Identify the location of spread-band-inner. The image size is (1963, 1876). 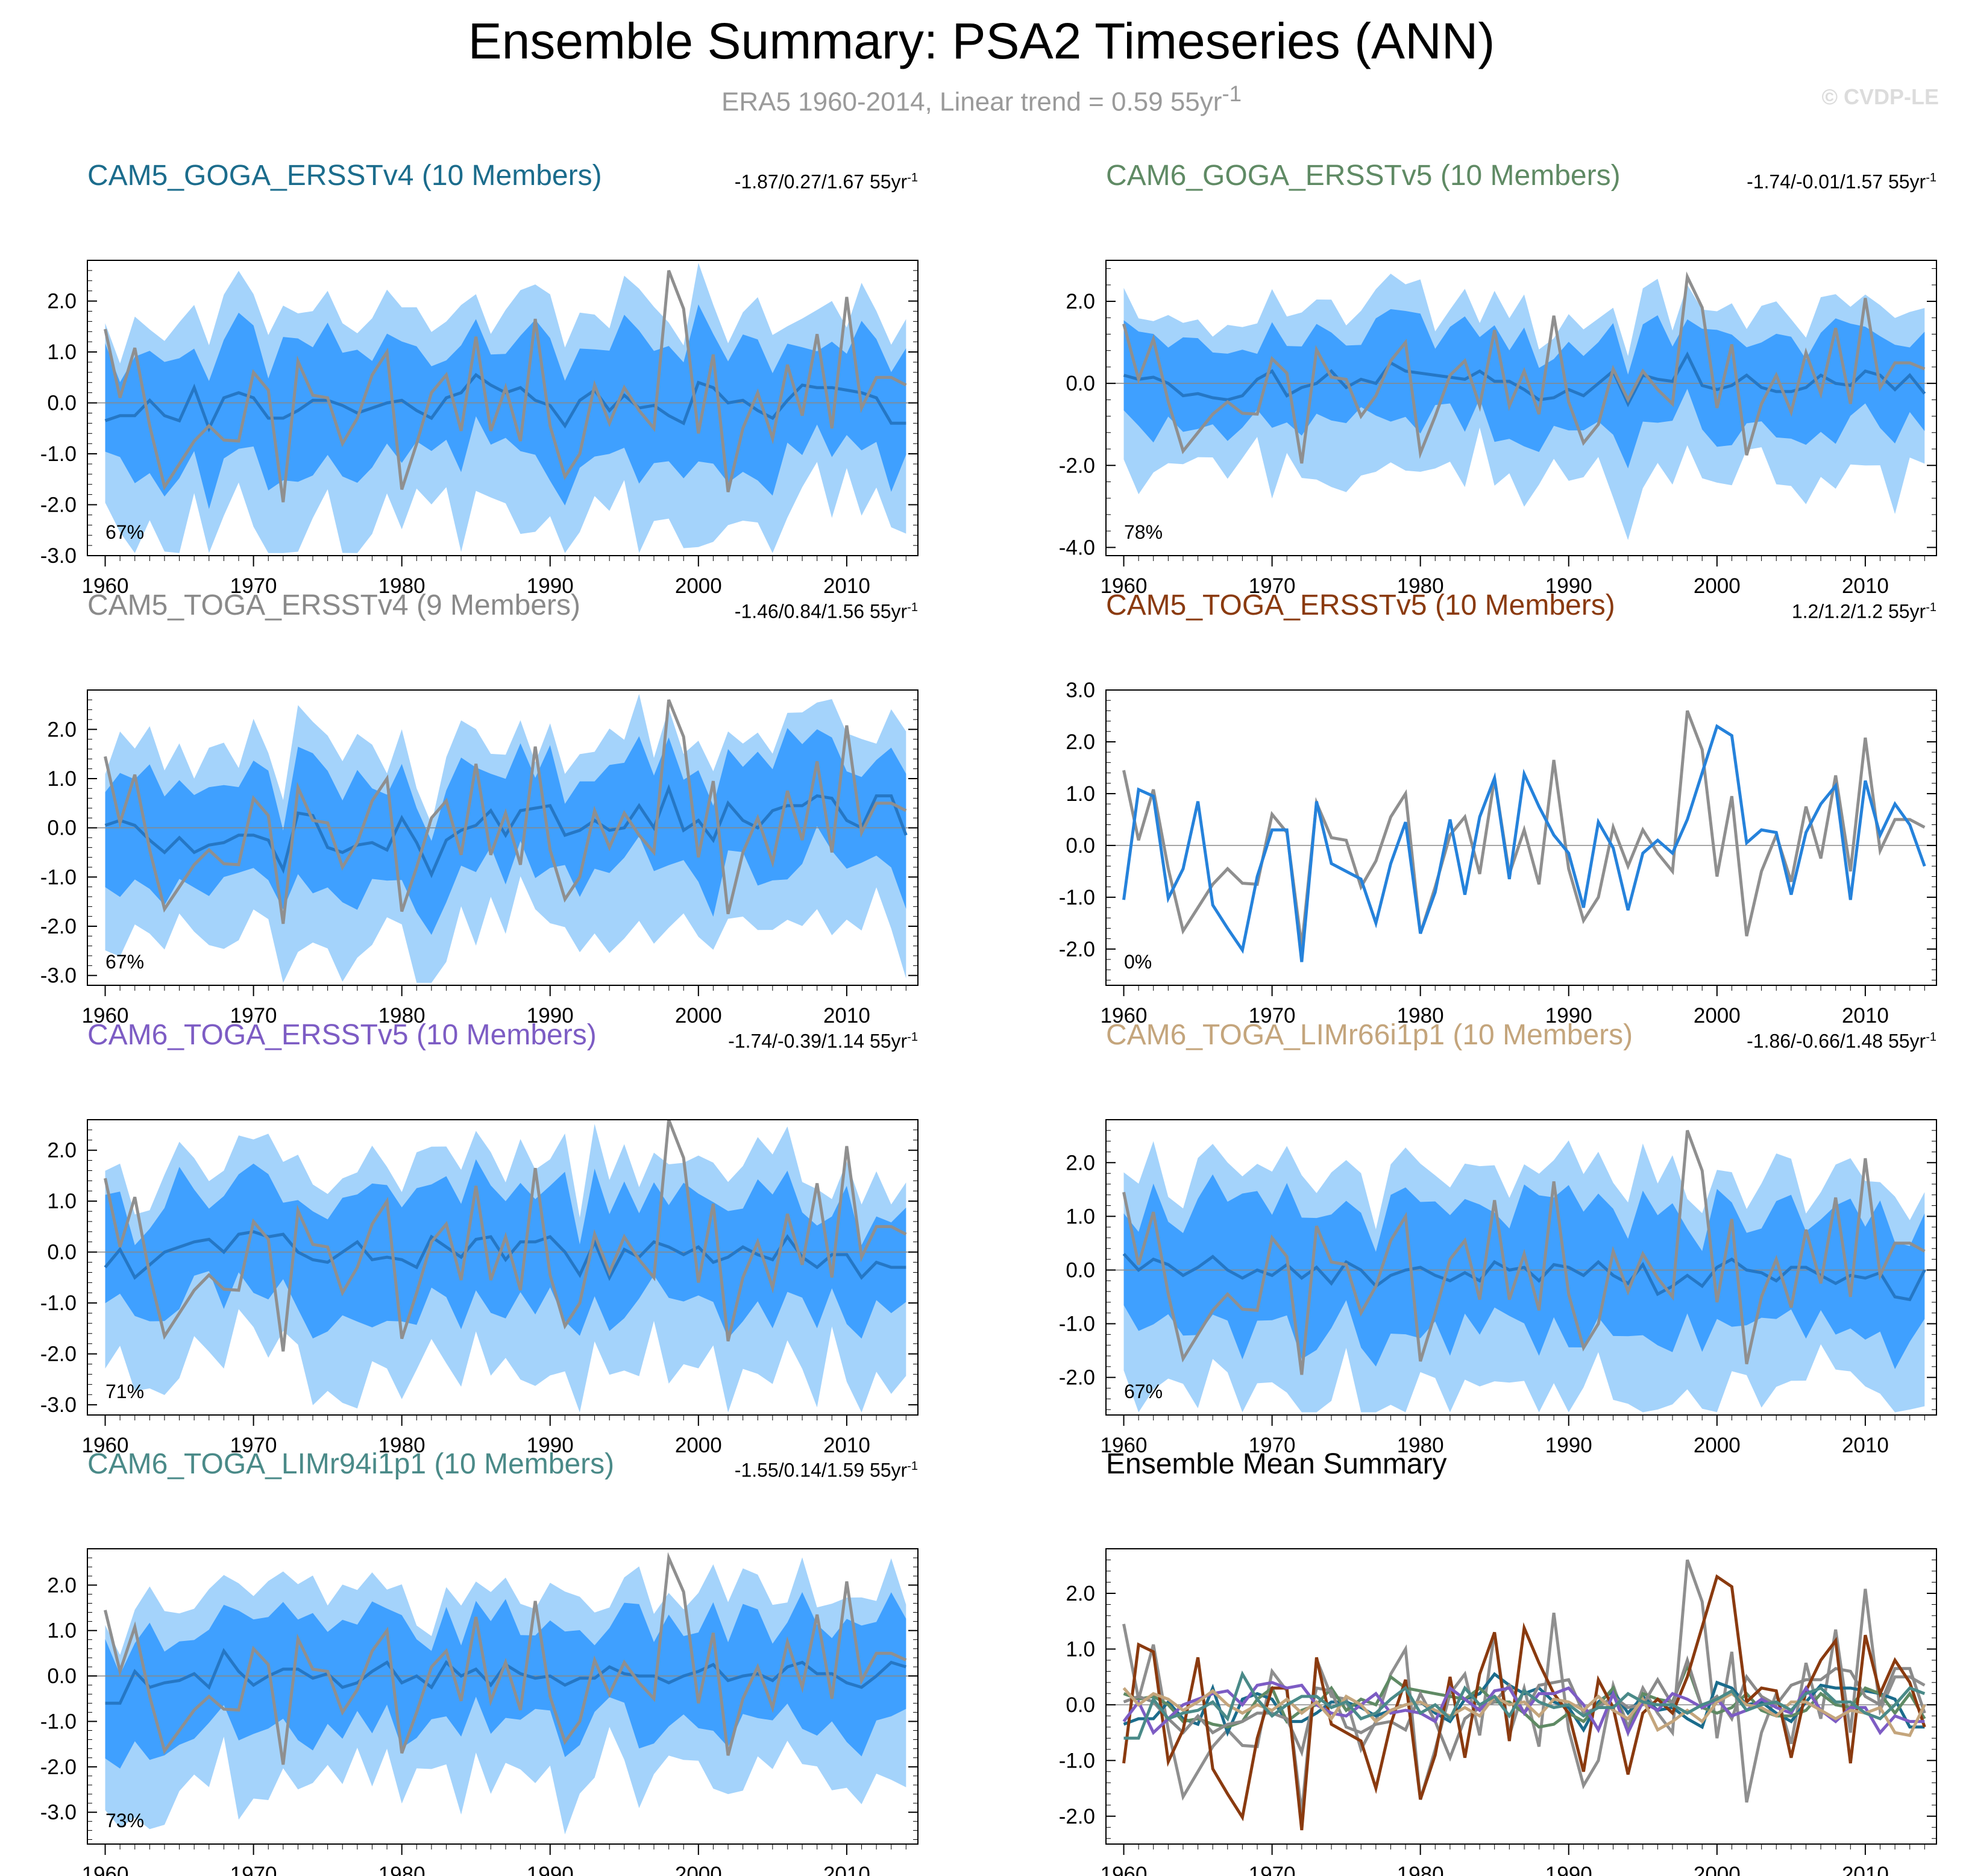
(505, 1249).